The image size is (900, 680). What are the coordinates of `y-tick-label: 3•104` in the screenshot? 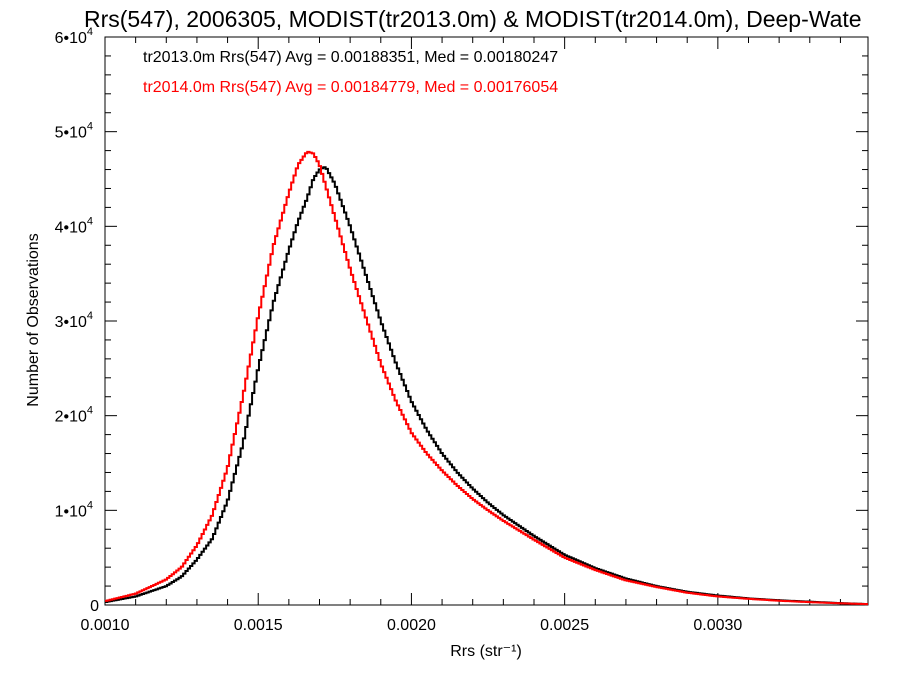 It's located at (74, 320).